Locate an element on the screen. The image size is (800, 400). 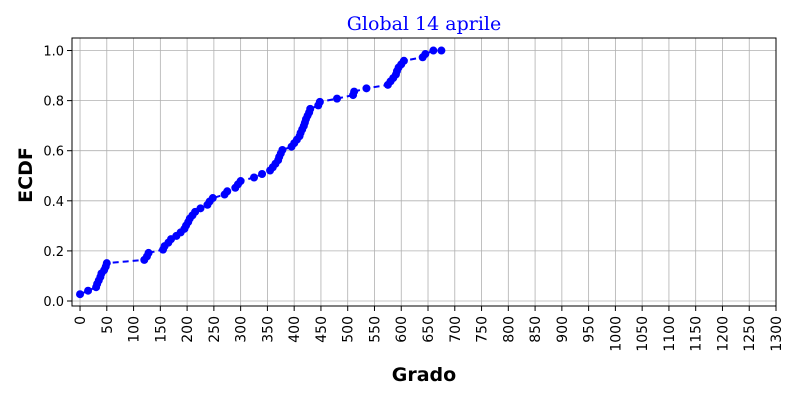
x-tick-label: 250 is located at coordinates (215, 329).